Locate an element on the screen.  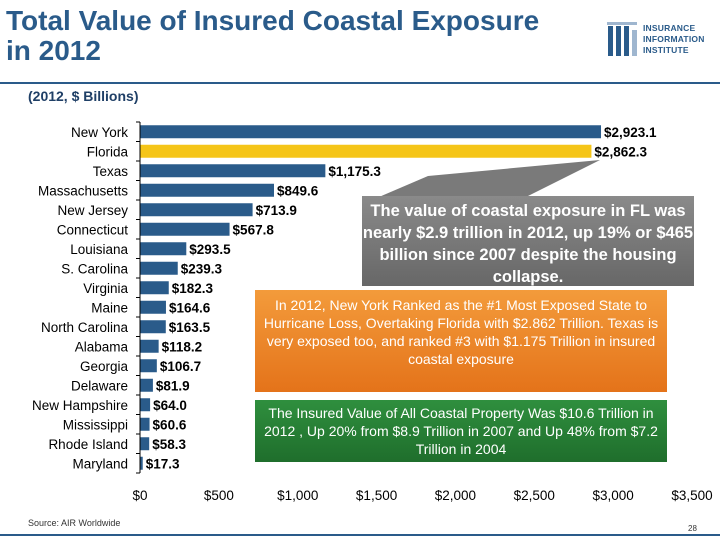
category-label: Delaware is located at coordinates (99, 385).